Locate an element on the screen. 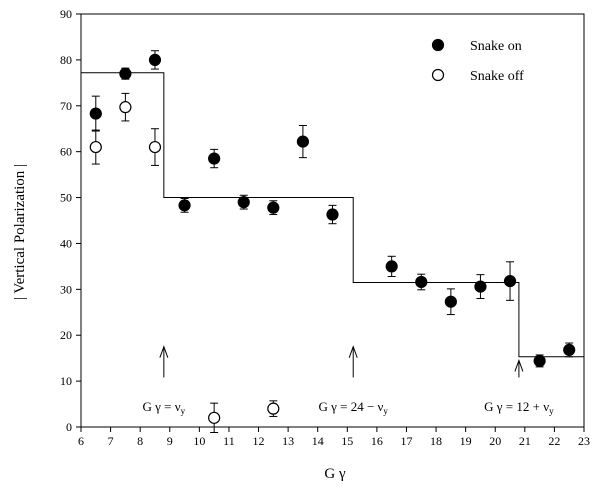 The height and width of the screenshot is (487, 603). legend-label: Snake off is located at coordinates (497, 76).